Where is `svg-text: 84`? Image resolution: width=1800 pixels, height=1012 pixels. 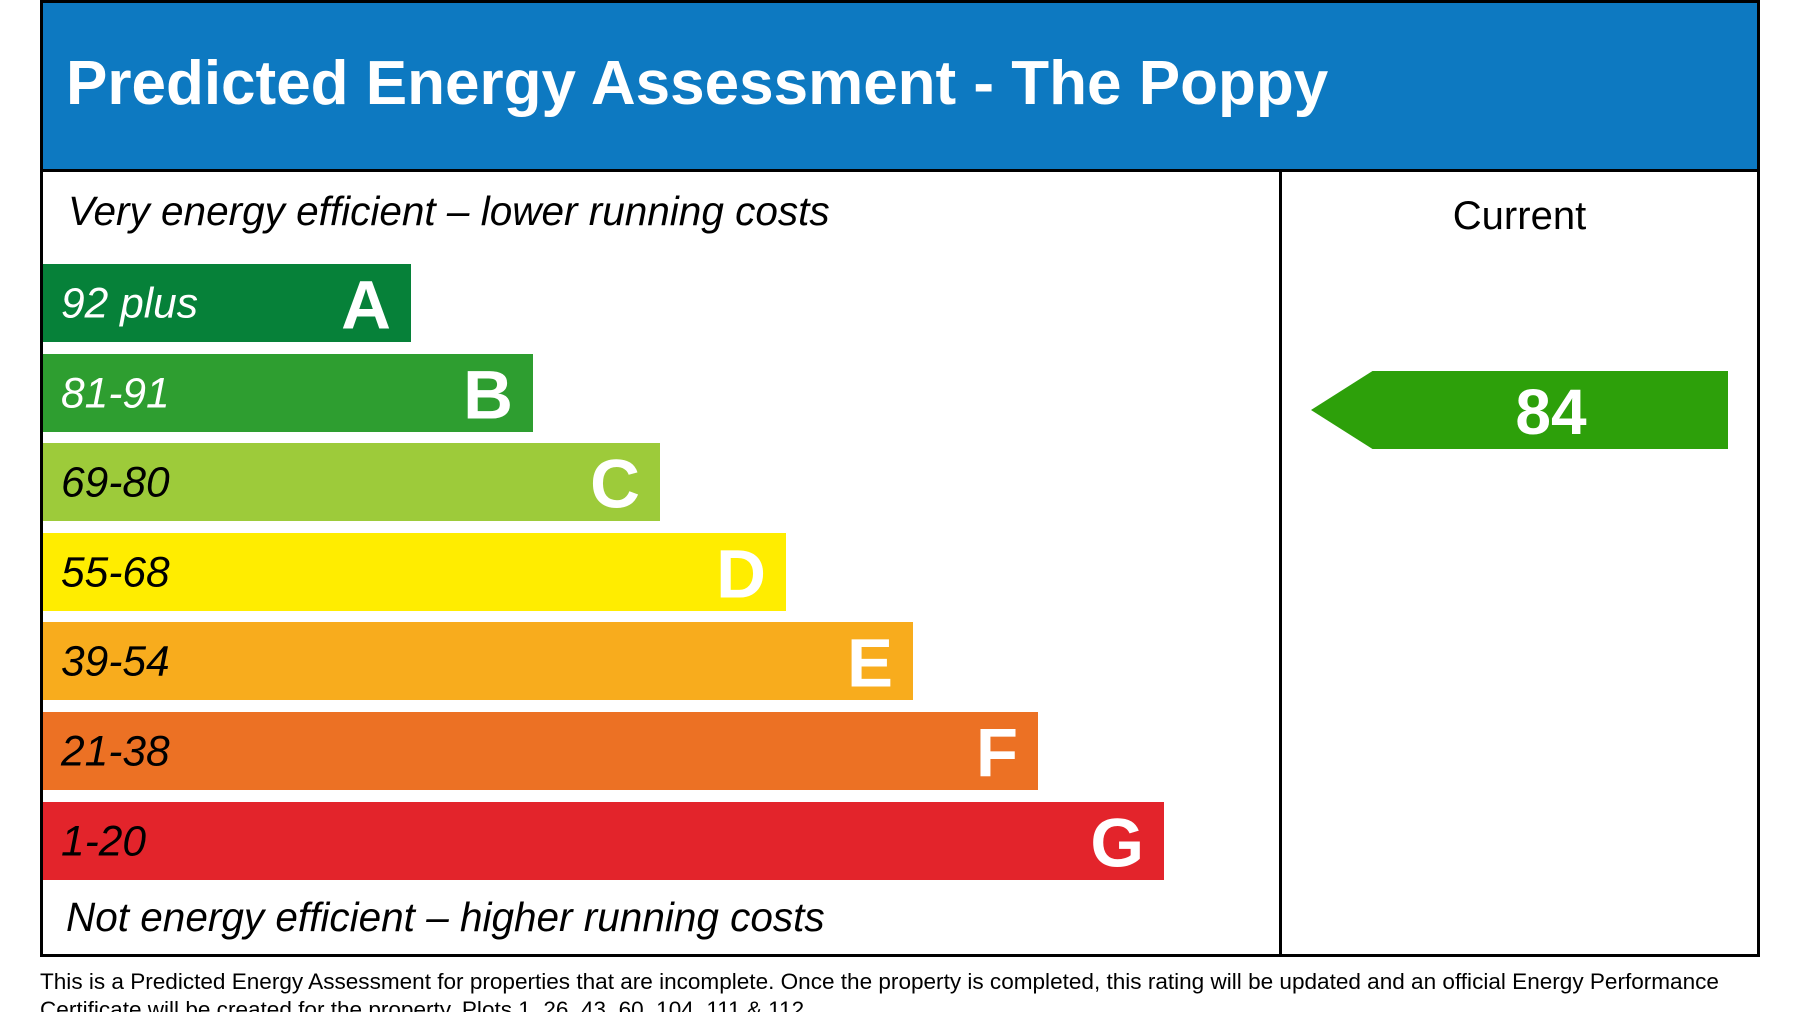
svg-text: 84 is located at coordinates (1551, 412).